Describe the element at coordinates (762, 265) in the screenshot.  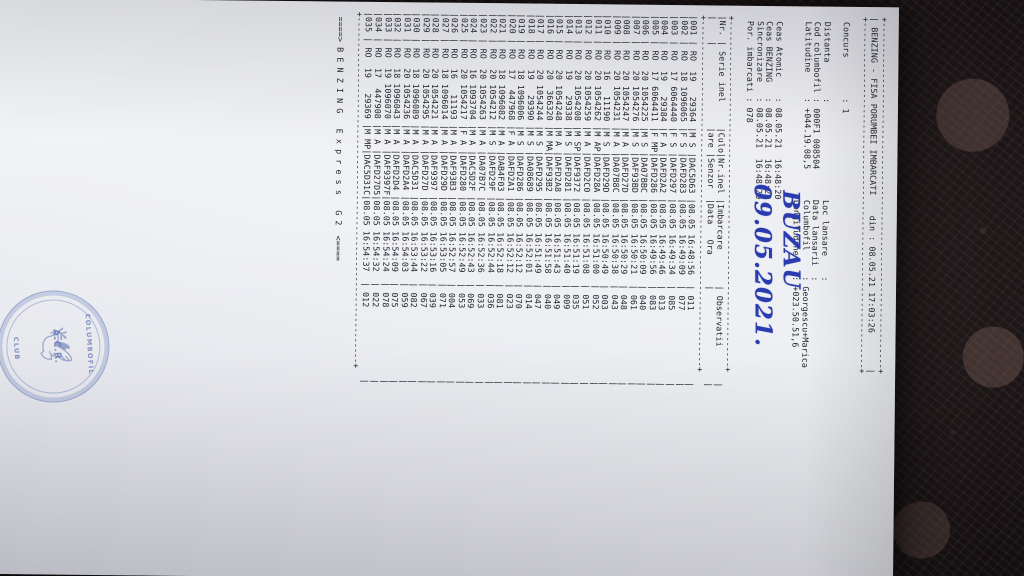
I see `handwritten-date: 09.05.2021.` at that location.